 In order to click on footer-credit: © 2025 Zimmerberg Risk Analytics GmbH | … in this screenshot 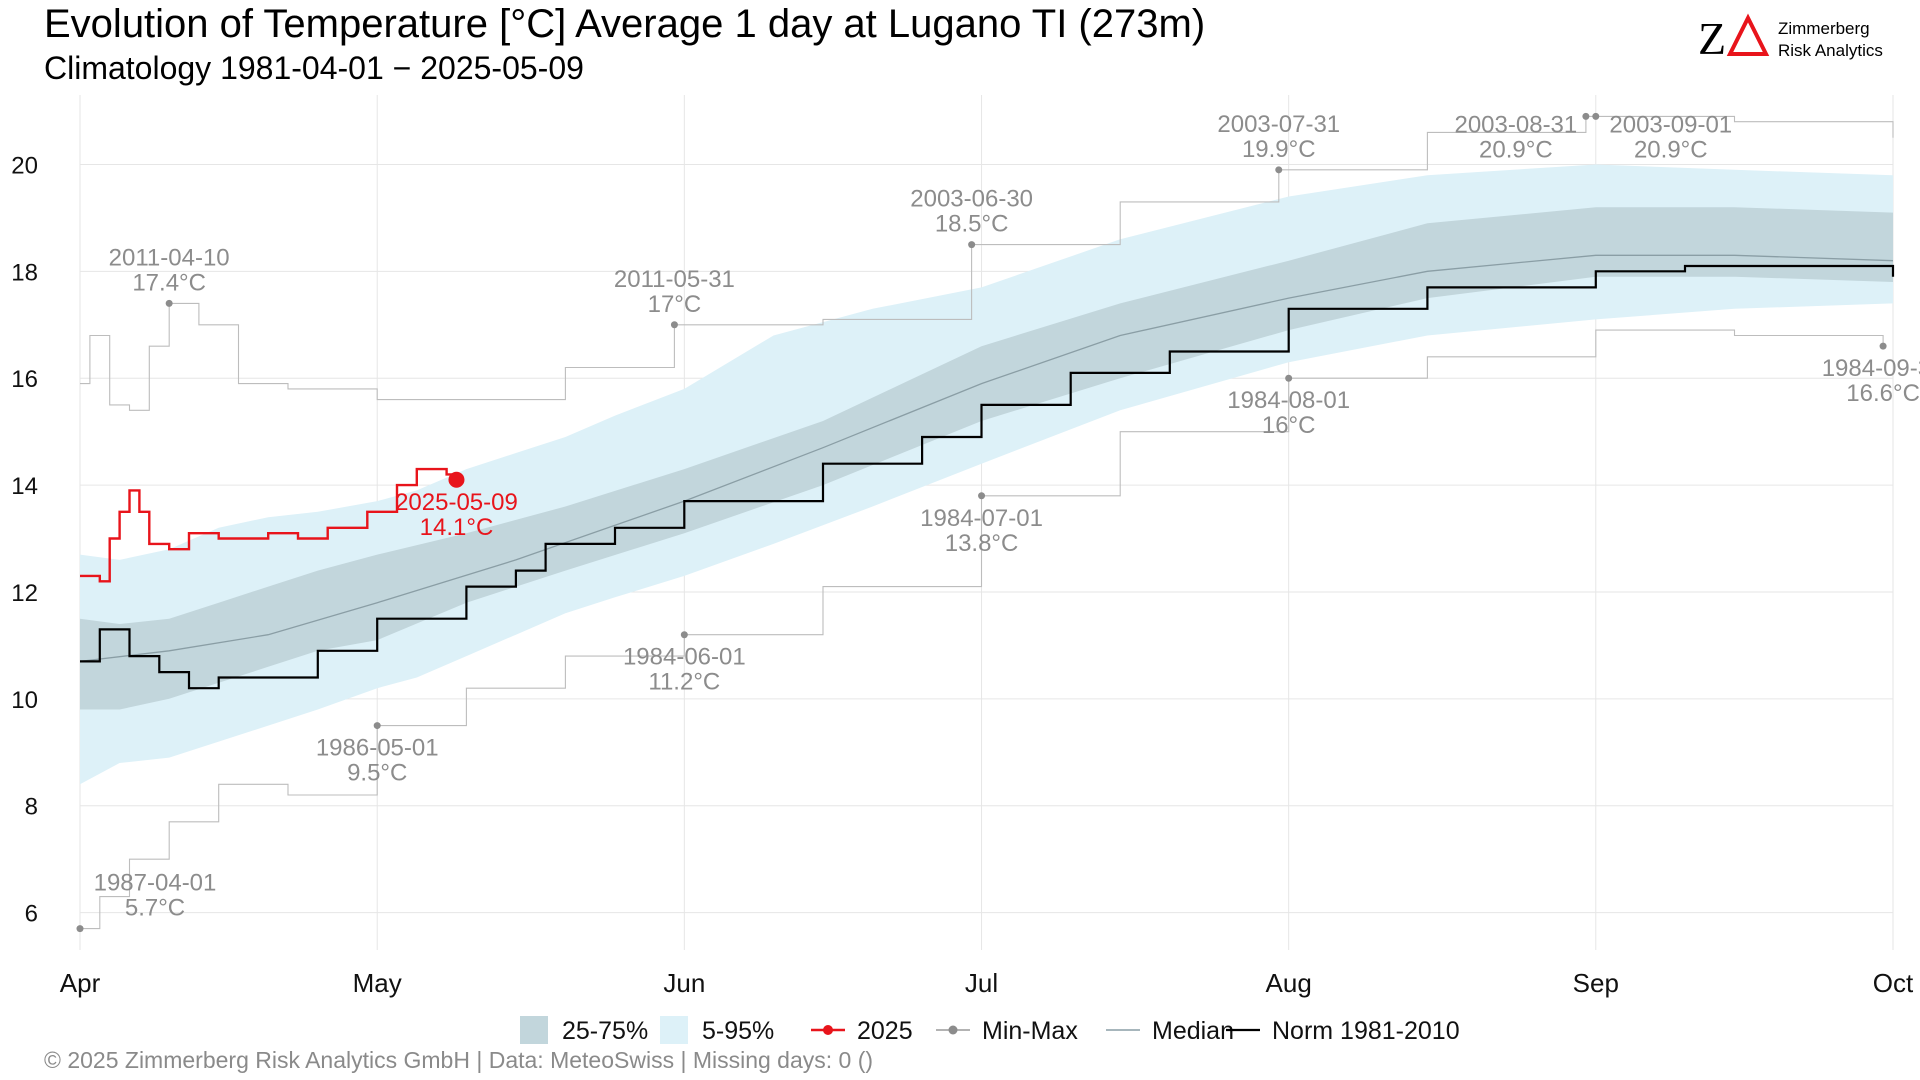, I will do `click(459, 1060)`.